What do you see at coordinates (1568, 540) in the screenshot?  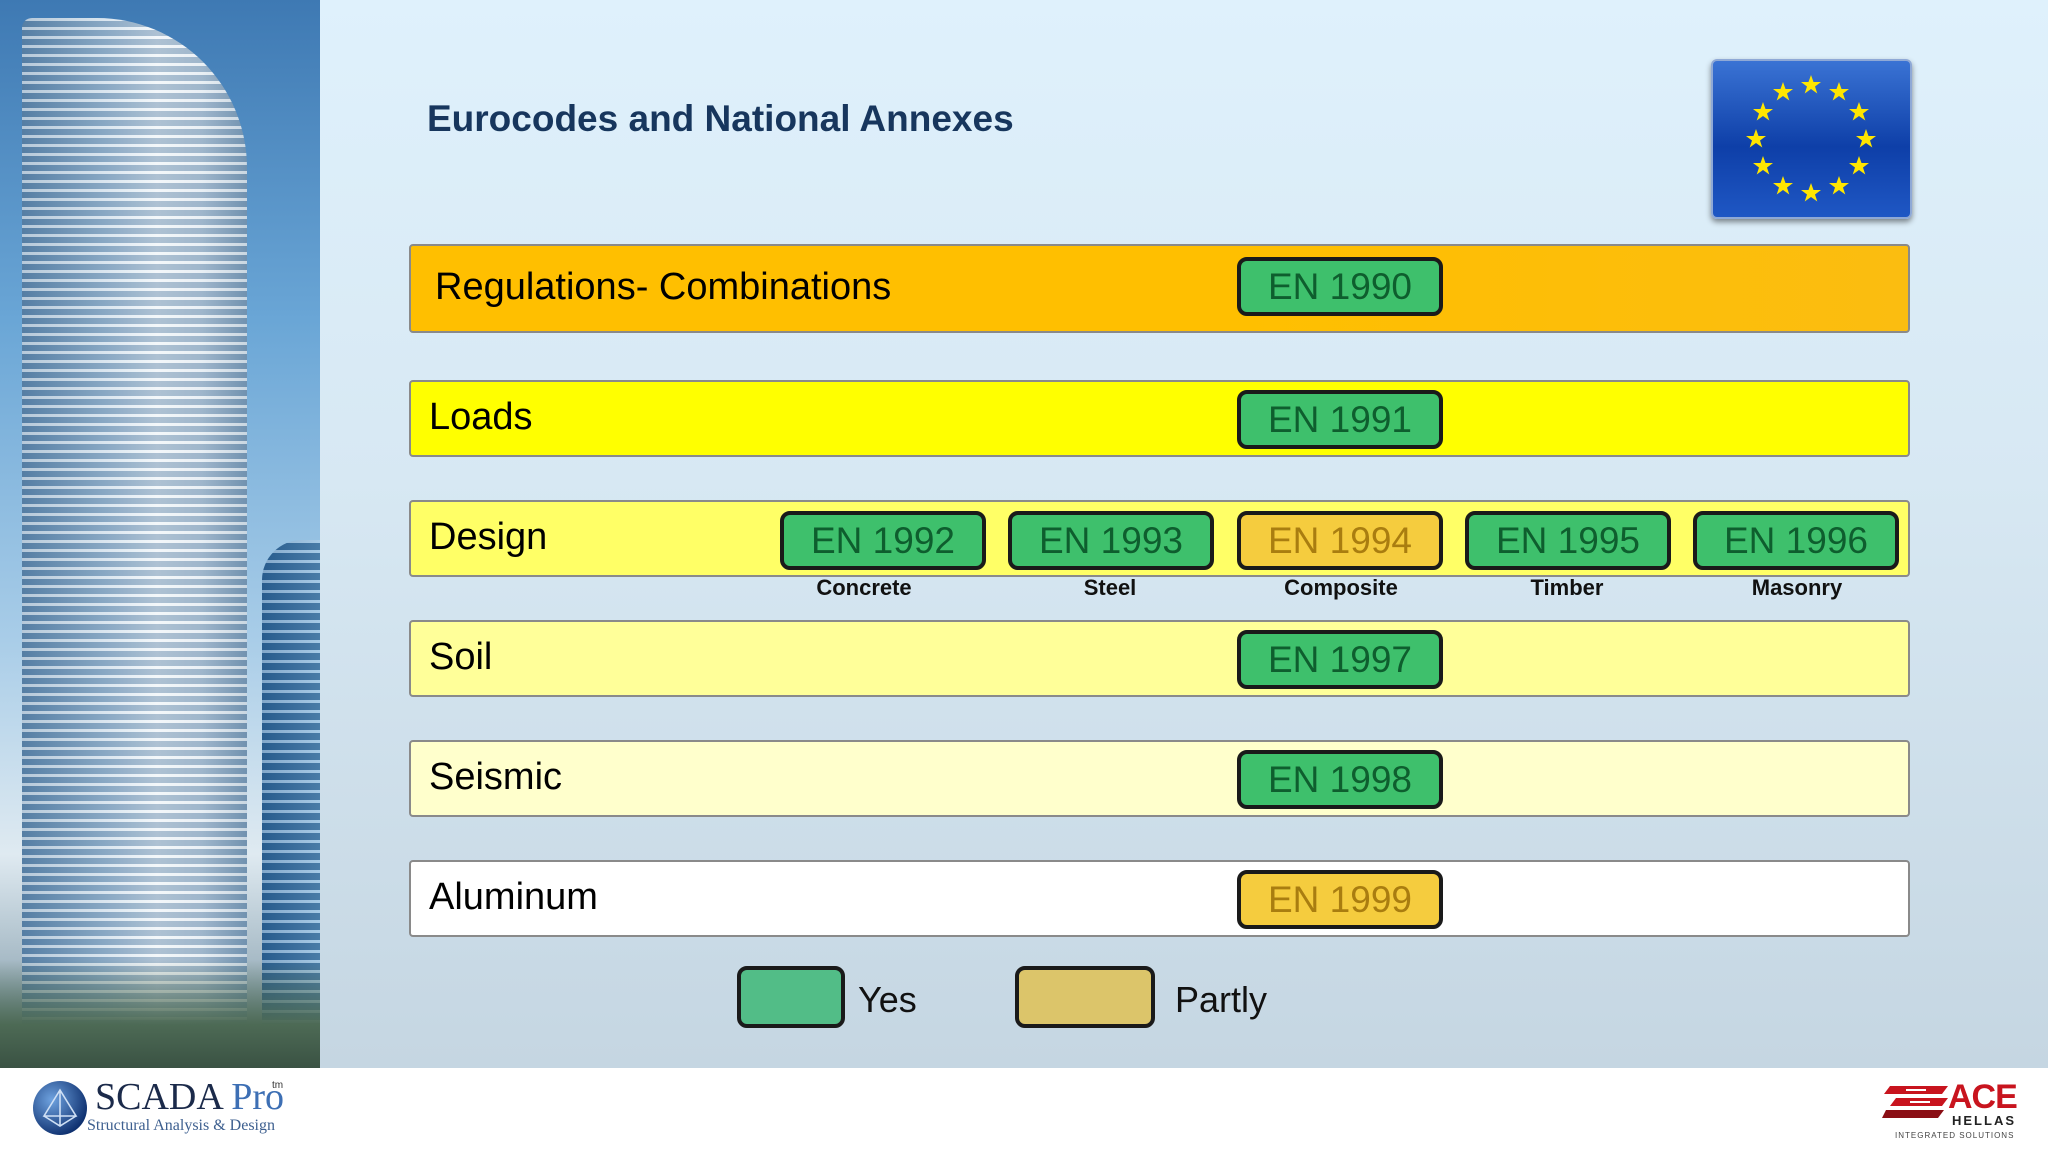 I see `code-en-1995: EN 1995` at bounding box center [1568, 540].